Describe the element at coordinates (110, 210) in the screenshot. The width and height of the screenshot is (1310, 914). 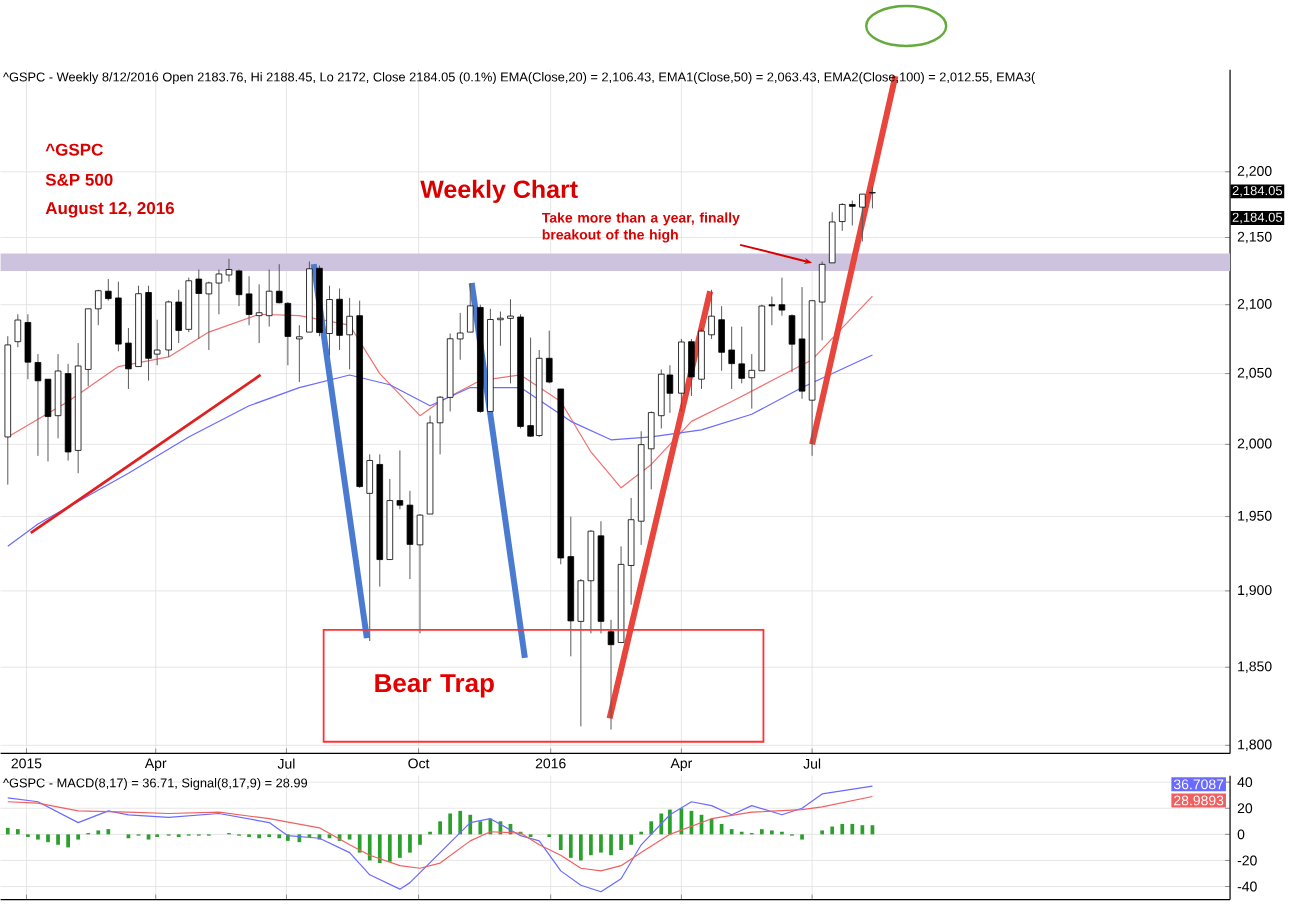
I see `annotation: August 12, 2016` at that location.